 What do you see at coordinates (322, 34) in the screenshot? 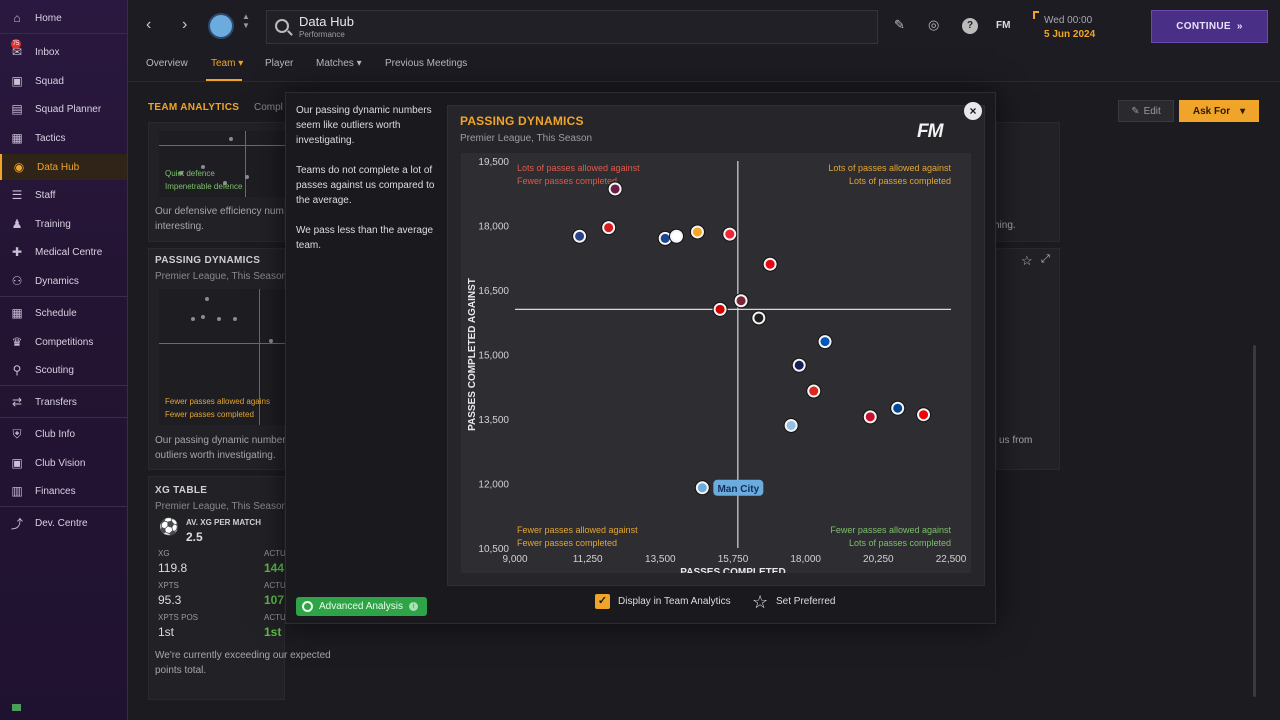
I see `page-subtitle: Performance` at bounding box center [322, 34].